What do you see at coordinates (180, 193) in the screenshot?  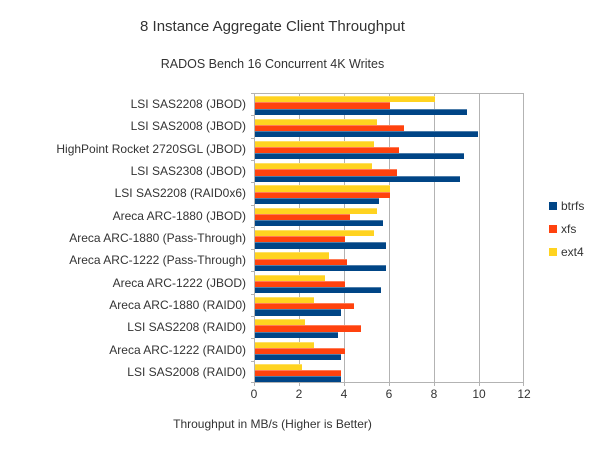 I see `category-label: LSI SAS2208 (RAID0x6)` at bounding box center [180, 193].